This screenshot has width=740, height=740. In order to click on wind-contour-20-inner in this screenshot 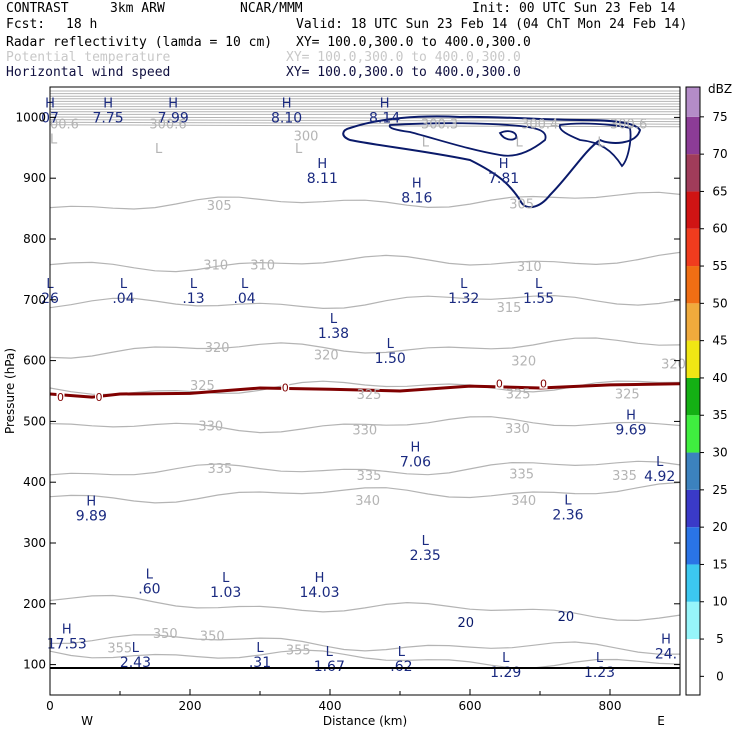, I will do `click(467, 139)`.